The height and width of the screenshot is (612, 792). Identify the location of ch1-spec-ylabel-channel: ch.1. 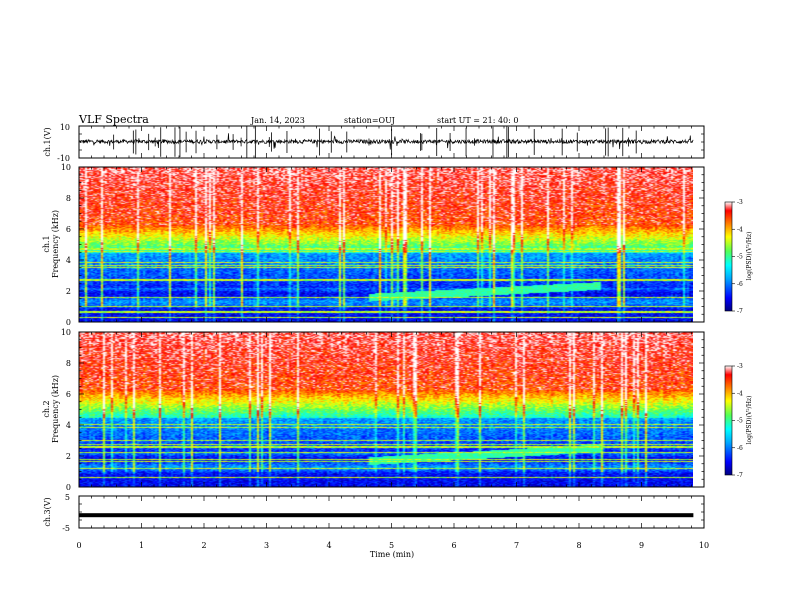
(46, 243).